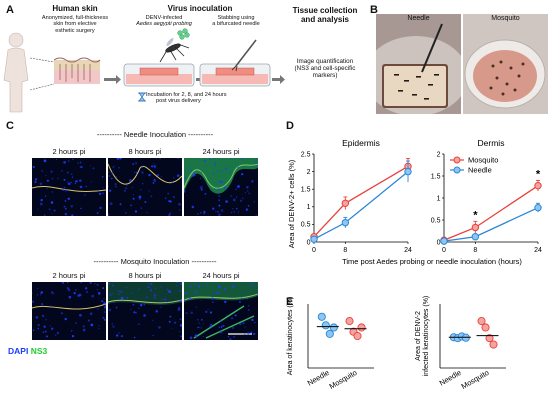 This screenshot has height=404, width=550. What do you see at coordinates (361, 143) in the screenshot?
I see `chart-title: Epidermis` at bounding box center [361, 143].